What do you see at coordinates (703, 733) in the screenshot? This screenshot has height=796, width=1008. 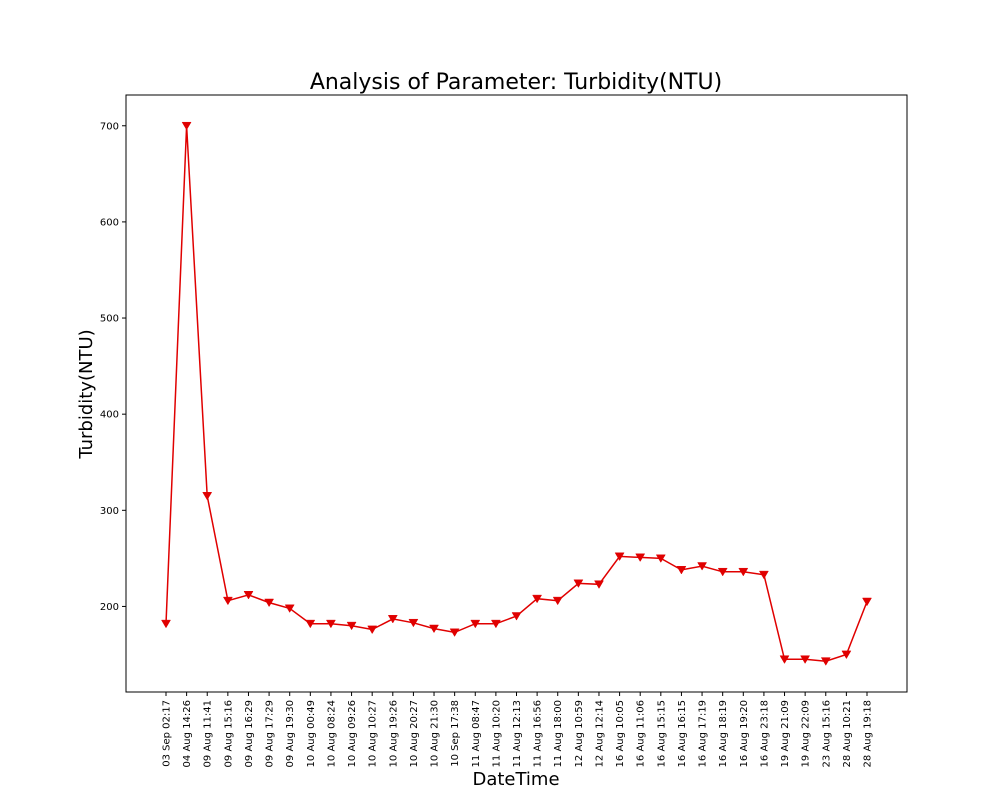 I see `x-tick-label: 16 Aug 17:19` at bounding box center [703, 733].